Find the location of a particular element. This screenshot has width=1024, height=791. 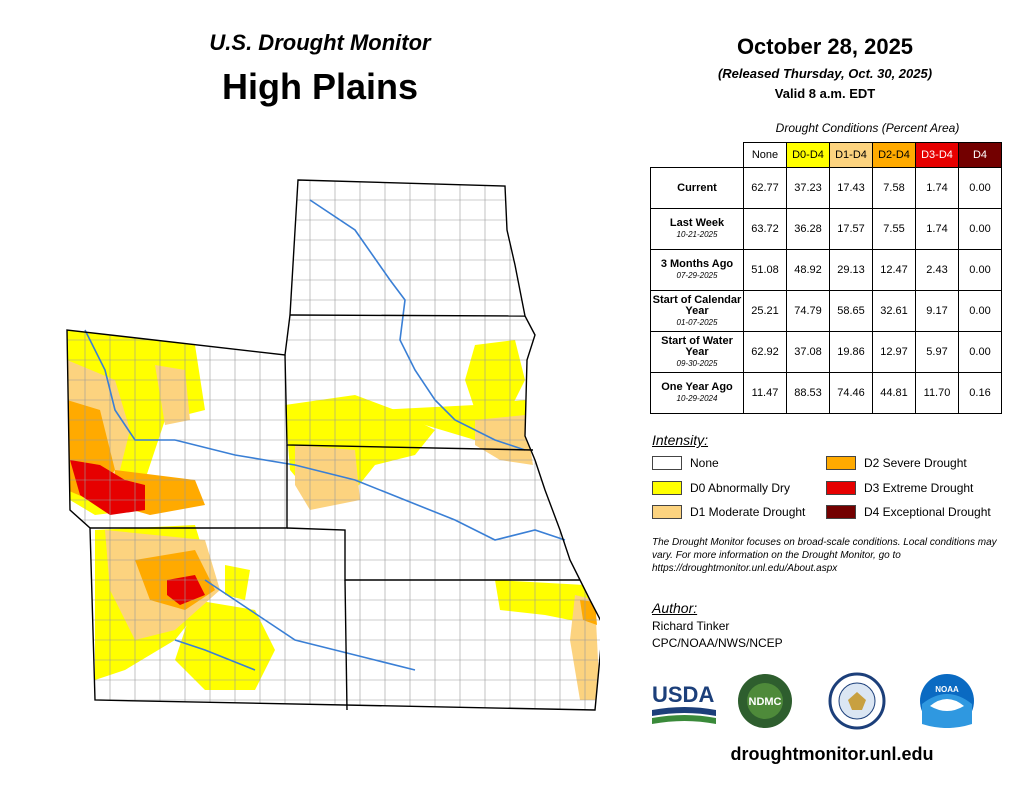

table-cell: 2.43 is located at coordinates (937, 270).